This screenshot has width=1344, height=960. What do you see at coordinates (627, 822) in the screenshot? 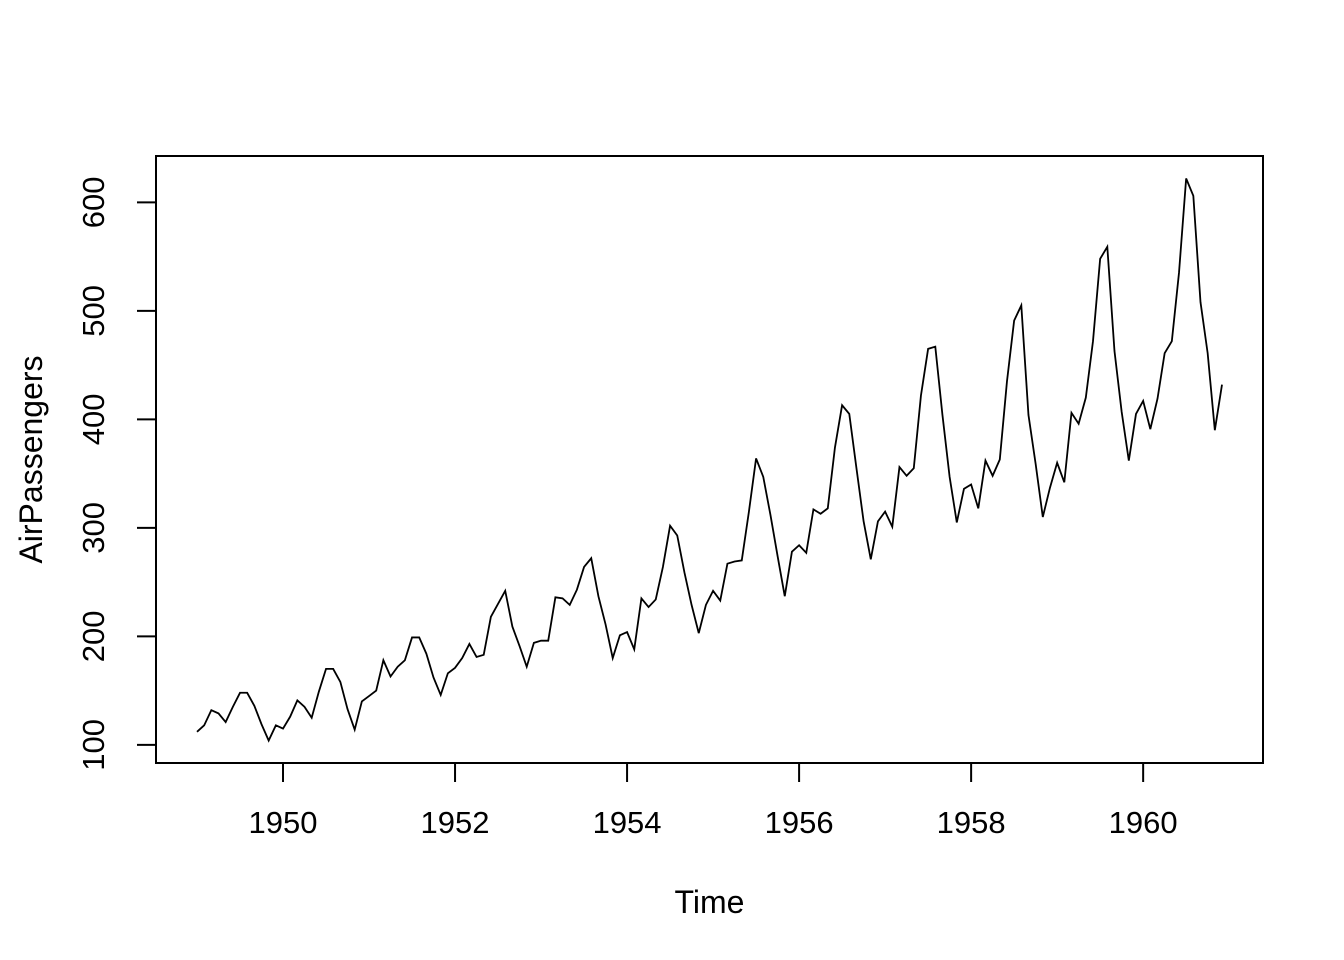
I see `x-tick-label: 1954` at bounding box center [627, 822].